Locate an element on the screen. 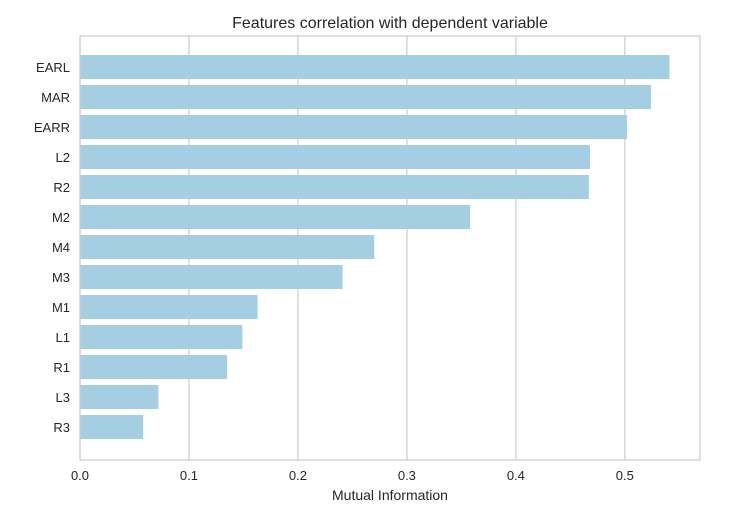 The height and width of the screenshot is (517, 740). y-tick-label-l2: L2 is located at coordinates (63, 157).